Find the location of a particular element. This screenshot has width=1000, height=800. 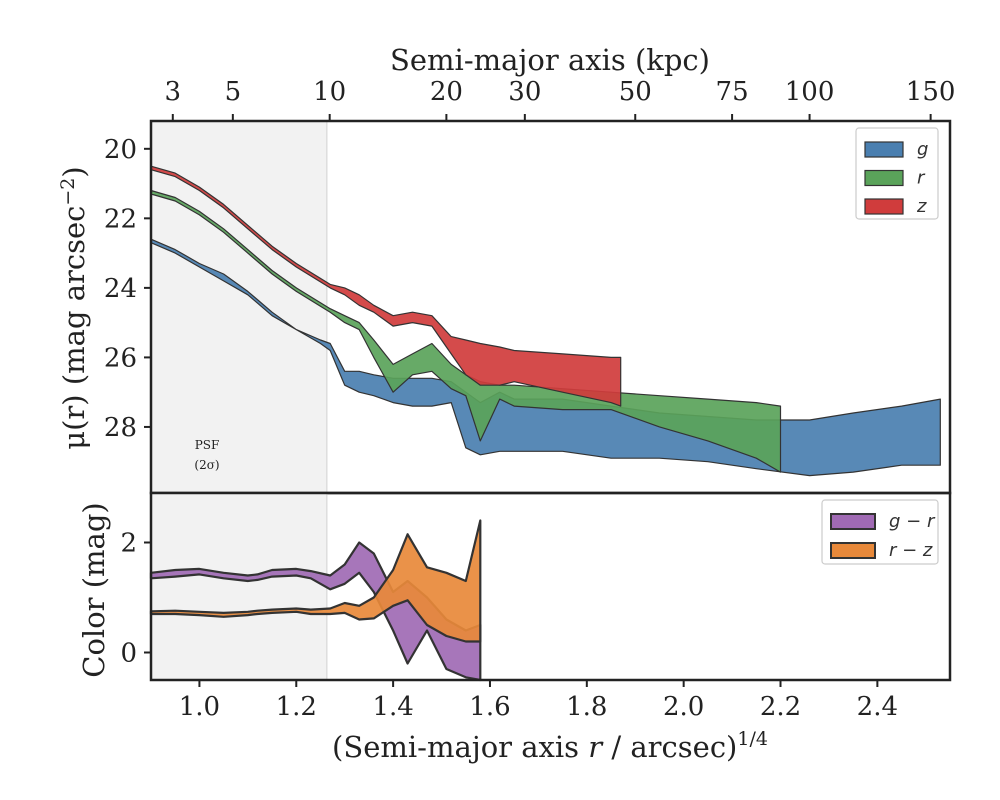

mu-axis-label-main: μ(r) (mag arcsec is located at coordinates (74, 328).